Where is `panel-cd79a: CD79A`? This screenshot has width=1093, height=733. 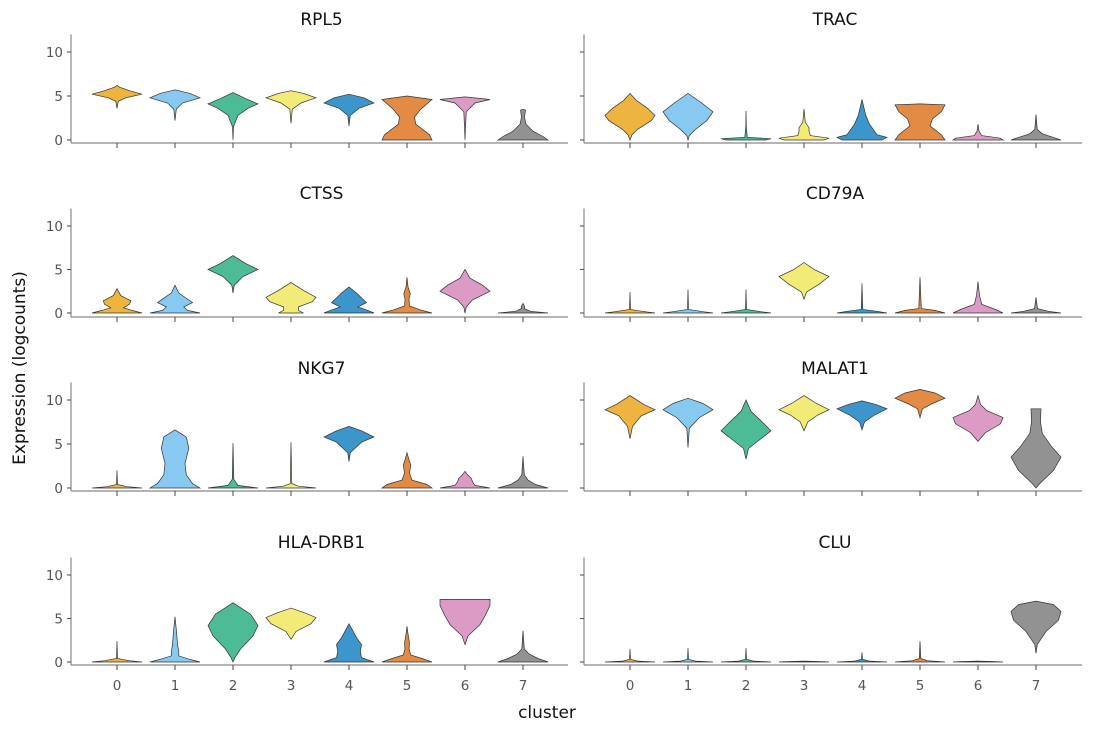
panel-cd79a: CD79A is located at coordinates (831, 253).